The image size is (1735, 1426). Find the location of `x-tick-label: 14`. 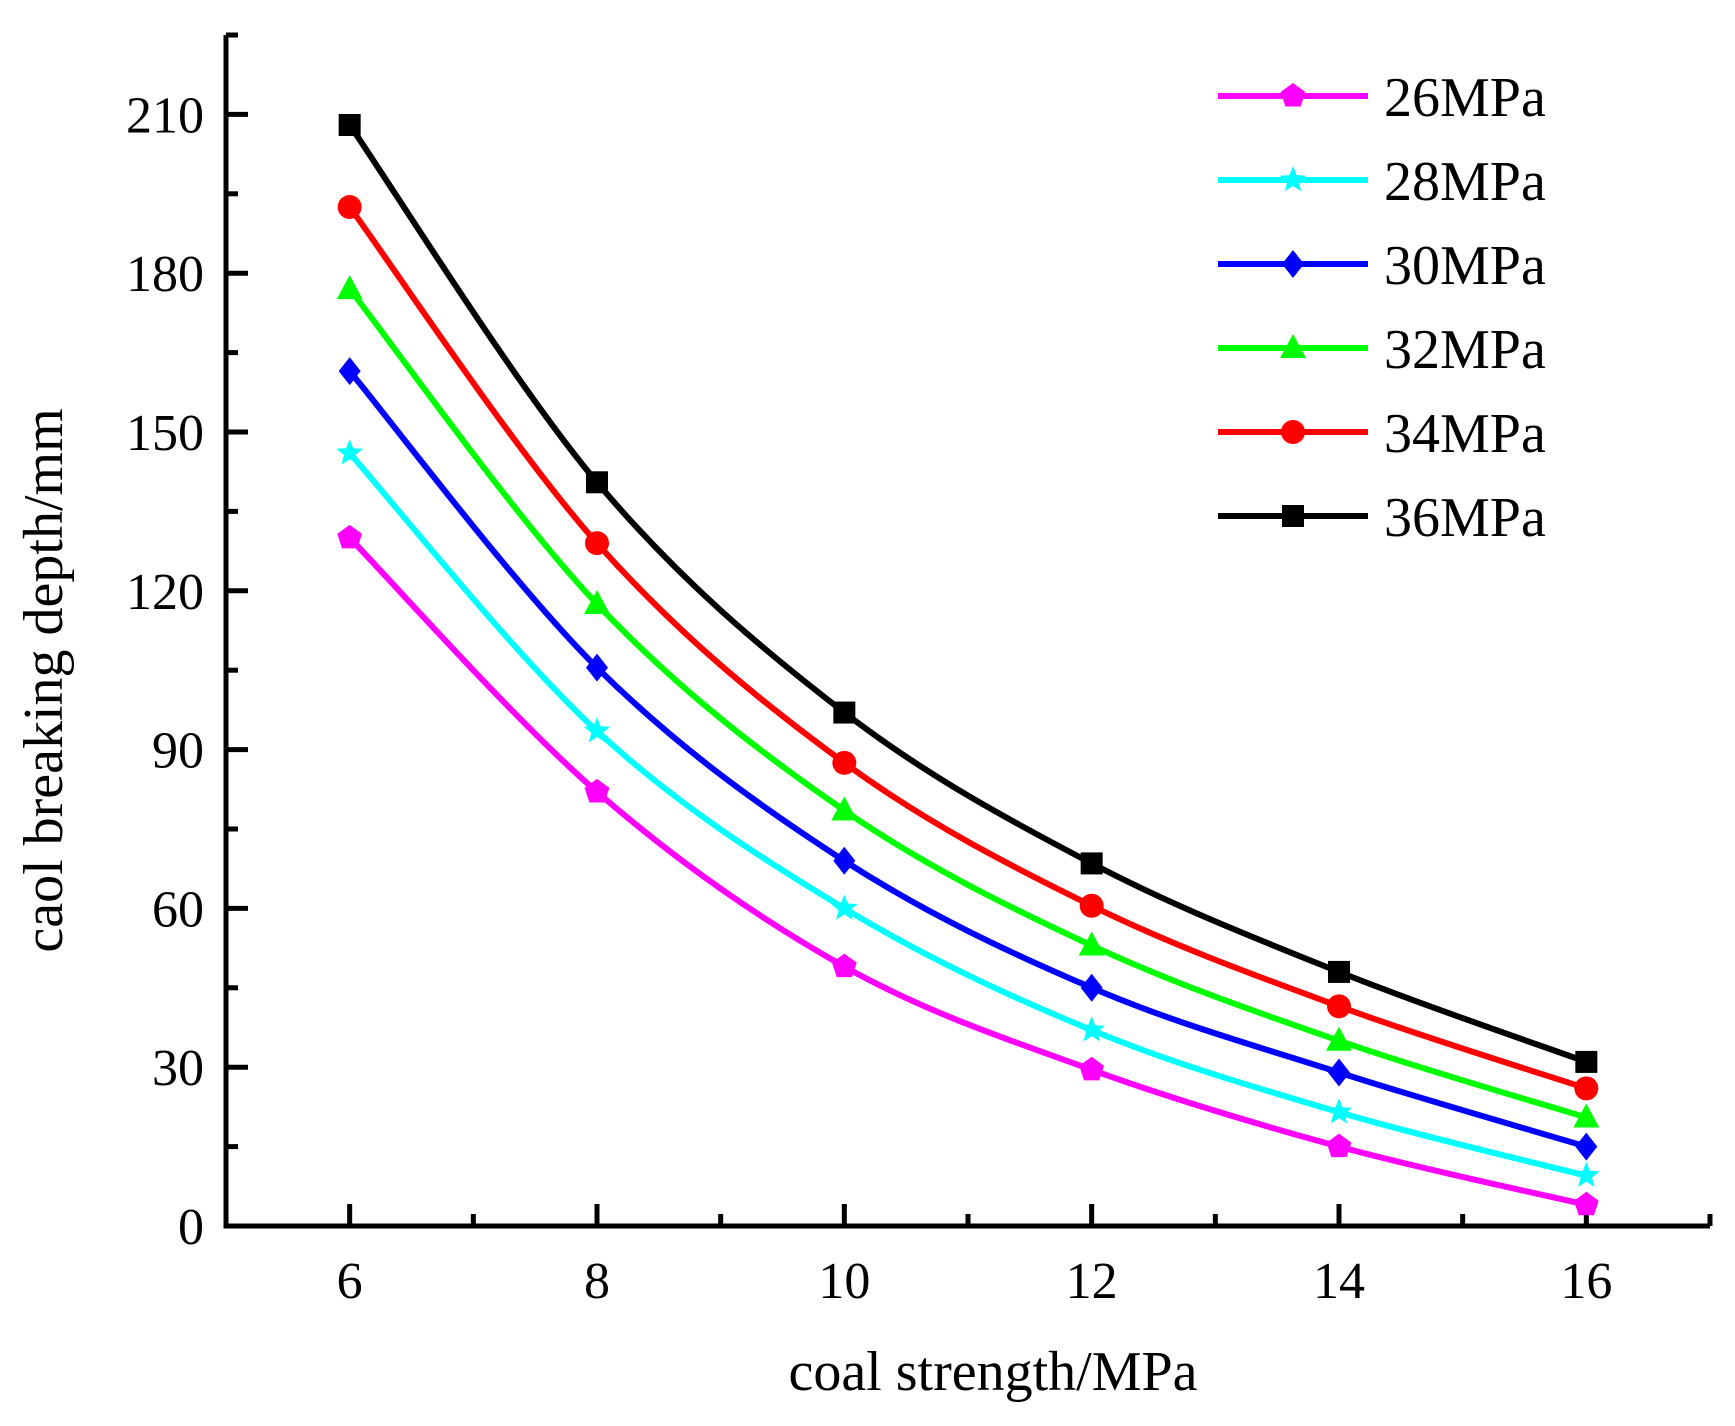

x-tick-label: 14 is located at coordinates (1339, 1281).